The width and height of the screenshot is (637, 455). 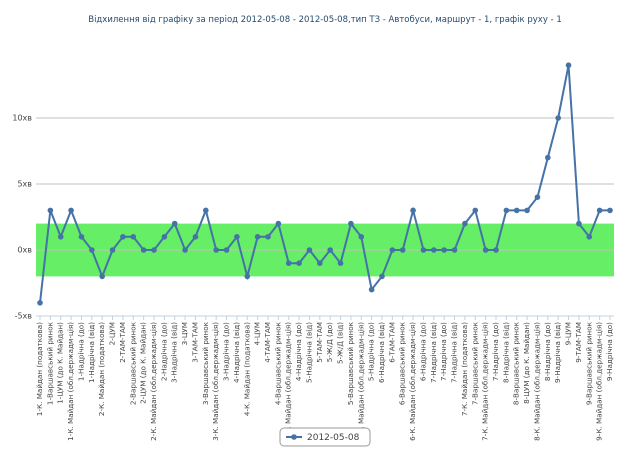 I want to click on x-tick-label: 7-К. Майдан (обл.держадм-ція), so click(x=485, y=381).